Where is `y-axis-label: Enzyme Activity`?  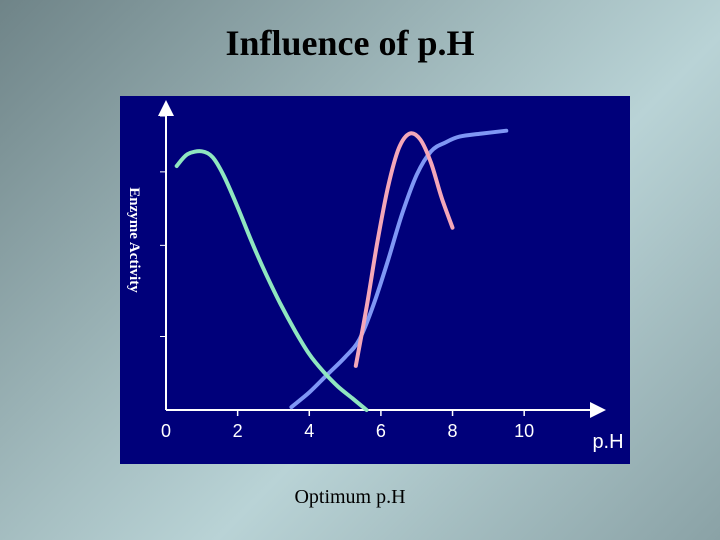 y-axis-label: Enzyme Activity is located at coordinates (134, 240).